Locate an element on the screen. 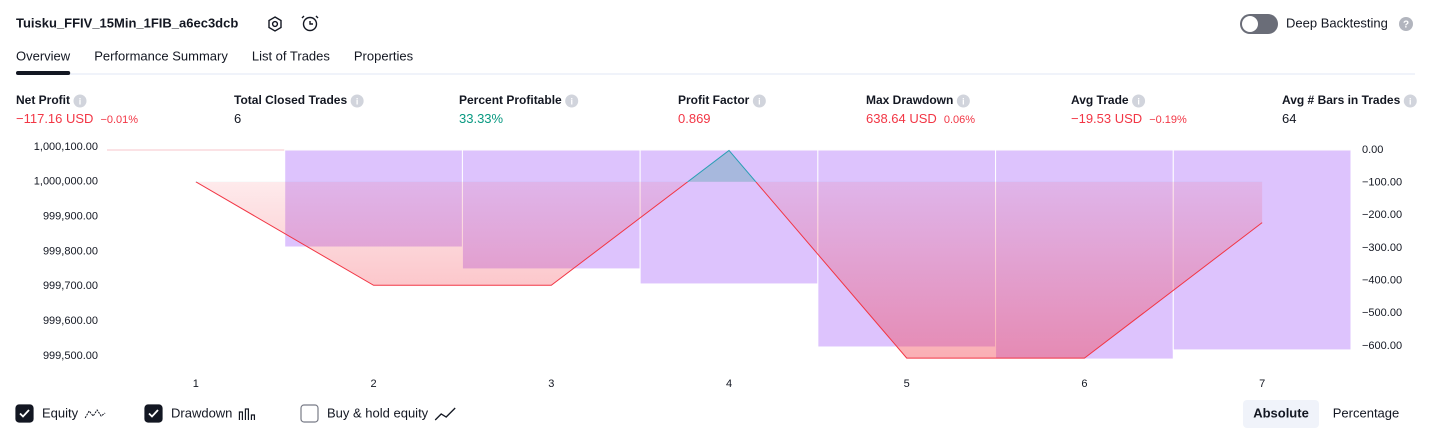 Image resolution: width=1431 pixels, height=438 pixels. y-tick-label: 1,000,100.00 is located at coordinates (66, 147).